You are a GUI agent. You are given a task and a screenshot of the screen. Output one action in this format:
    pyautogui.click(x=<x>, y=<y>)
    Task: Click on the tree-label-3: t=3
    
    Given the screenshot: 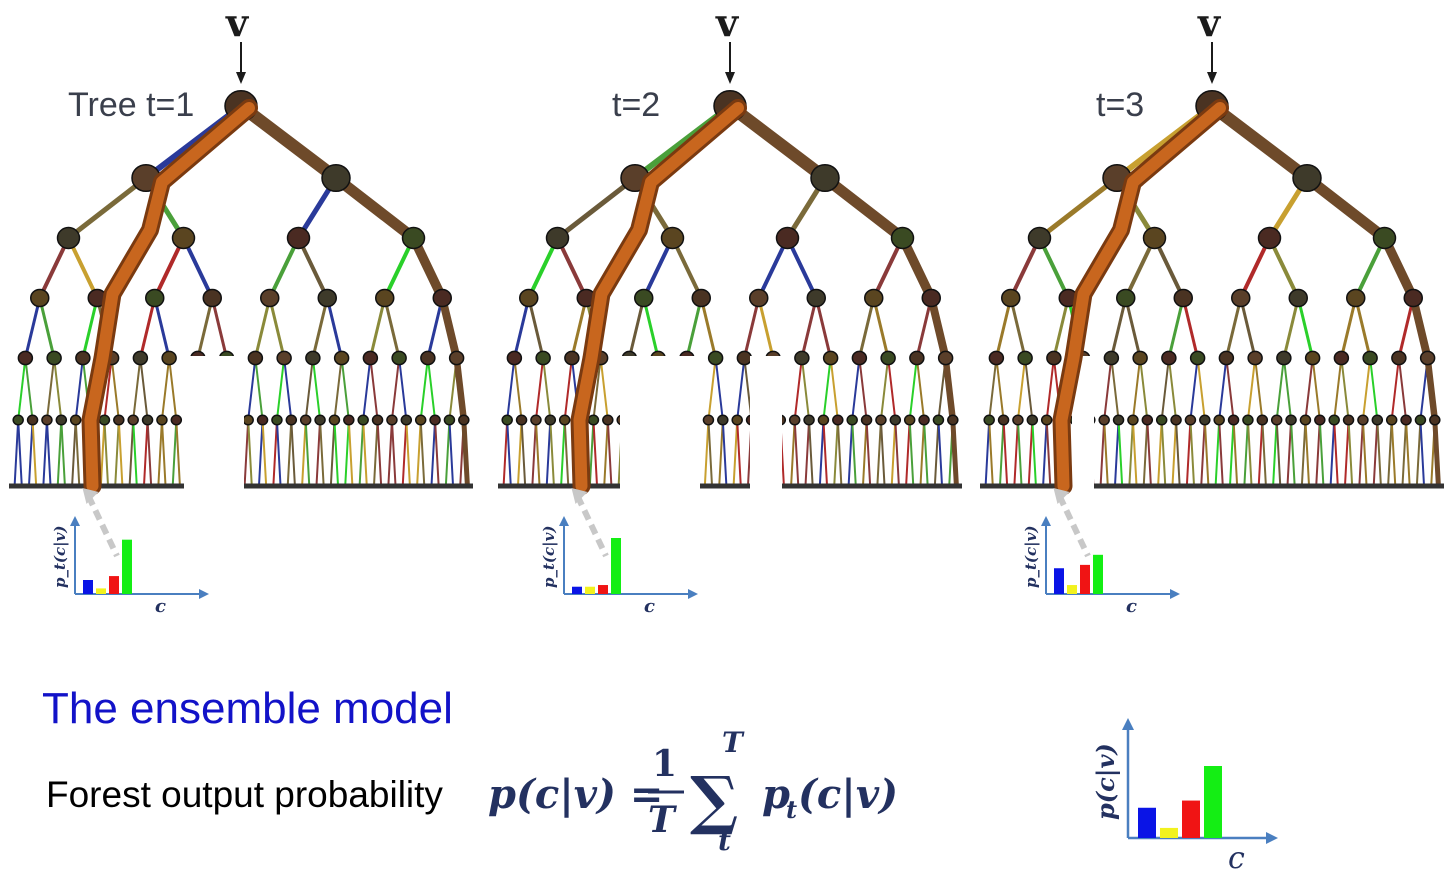 What is the action you would take?
    pyautogui.click(x=1120, y=105)
    